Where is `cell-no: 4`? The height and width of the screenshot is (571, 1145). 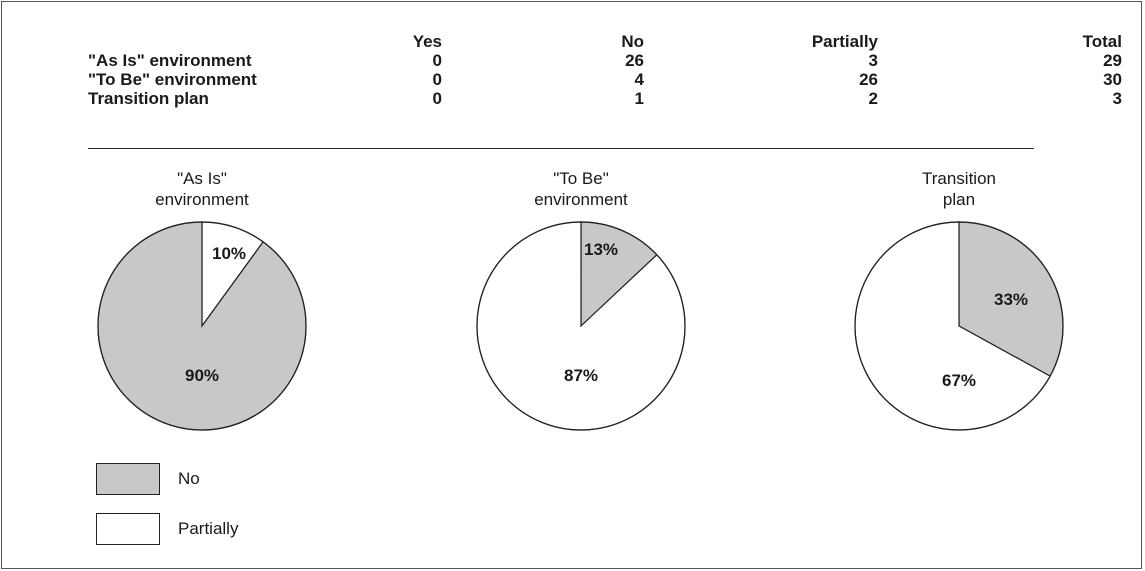
cell-no: 4 is located at coordinates (639, 79).